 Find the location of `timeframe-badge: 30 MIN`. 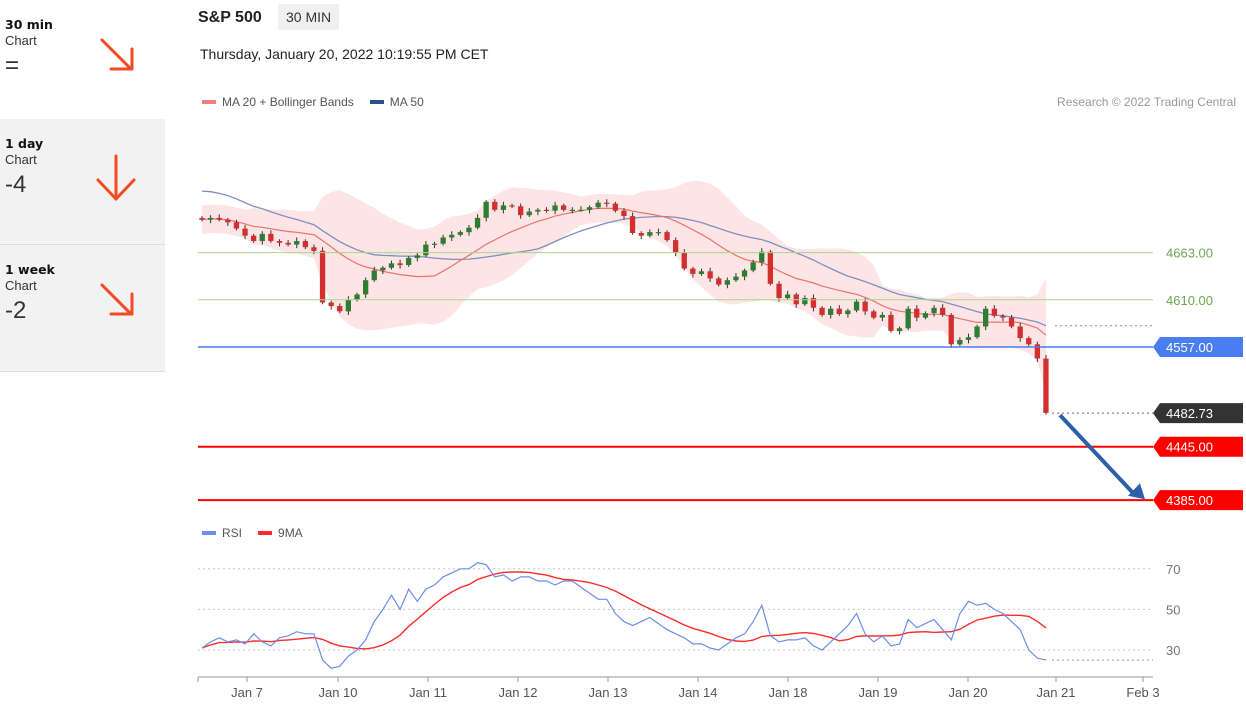

timeframe-badge: 30 MIN is located at coordinates (309, 17).